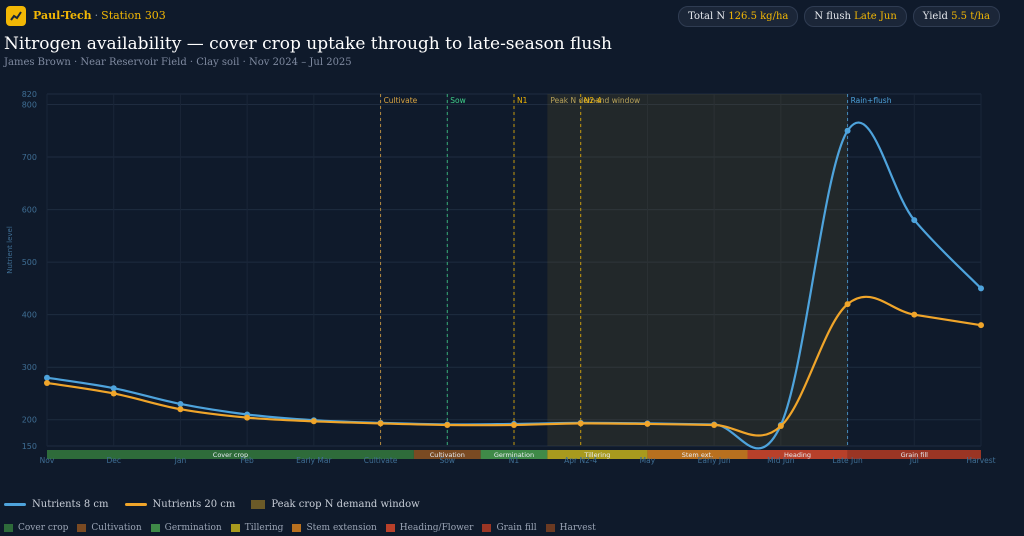 Image resolution: width=1024 pixels, height=536 pixels. What do you see at coordinates (29, 157) in the screenshot?
I see `y-tick-label: 700` at bounding box center [29, 157].